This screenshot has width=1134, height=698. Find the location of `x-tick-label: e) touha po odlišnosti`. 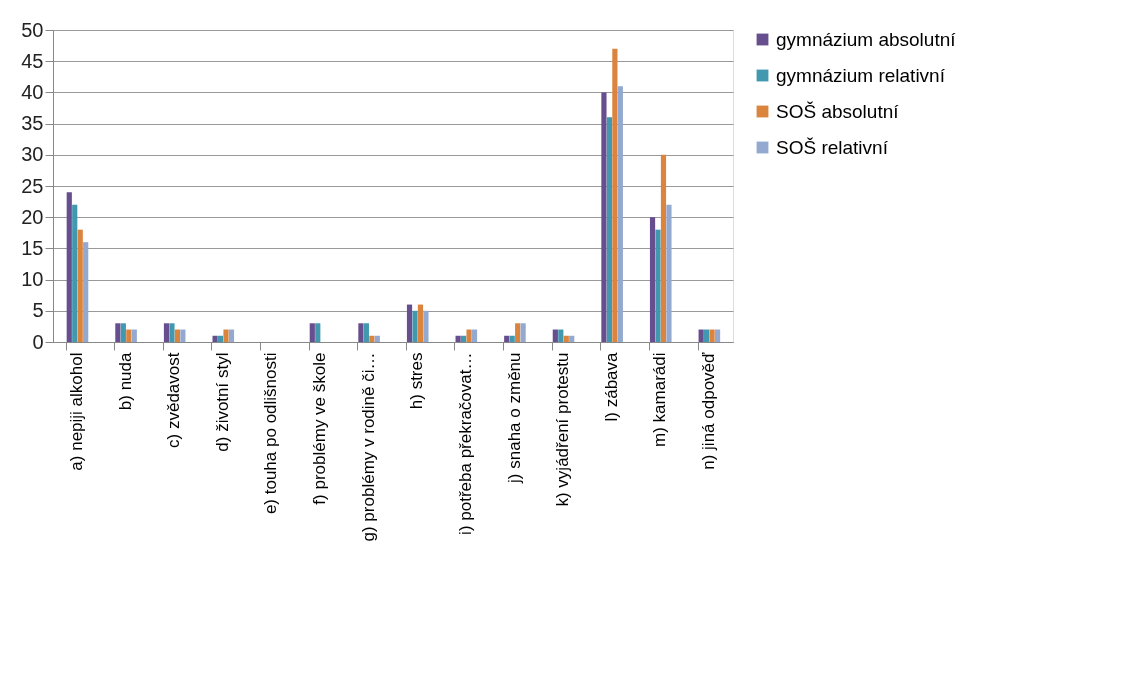

x-tick-label: e) touha po odlišnosti is located at coordinates (271, 433).